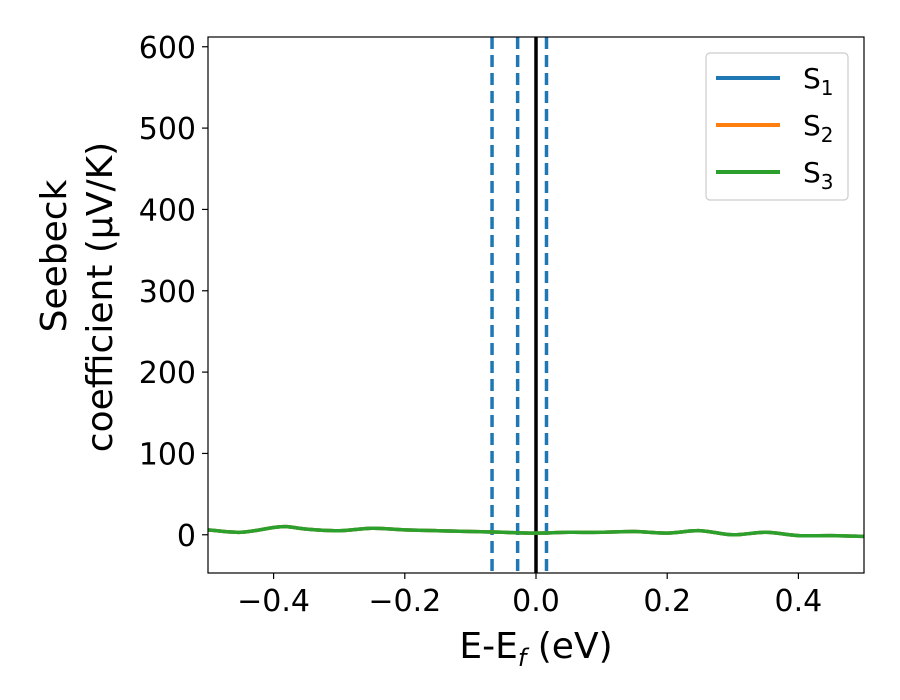 The height and width of the screenshot is (700, 900). I want to click on x-axis-ticks: −0.4 −0.2 0.0 0.2 0.4, so click(529, 596).